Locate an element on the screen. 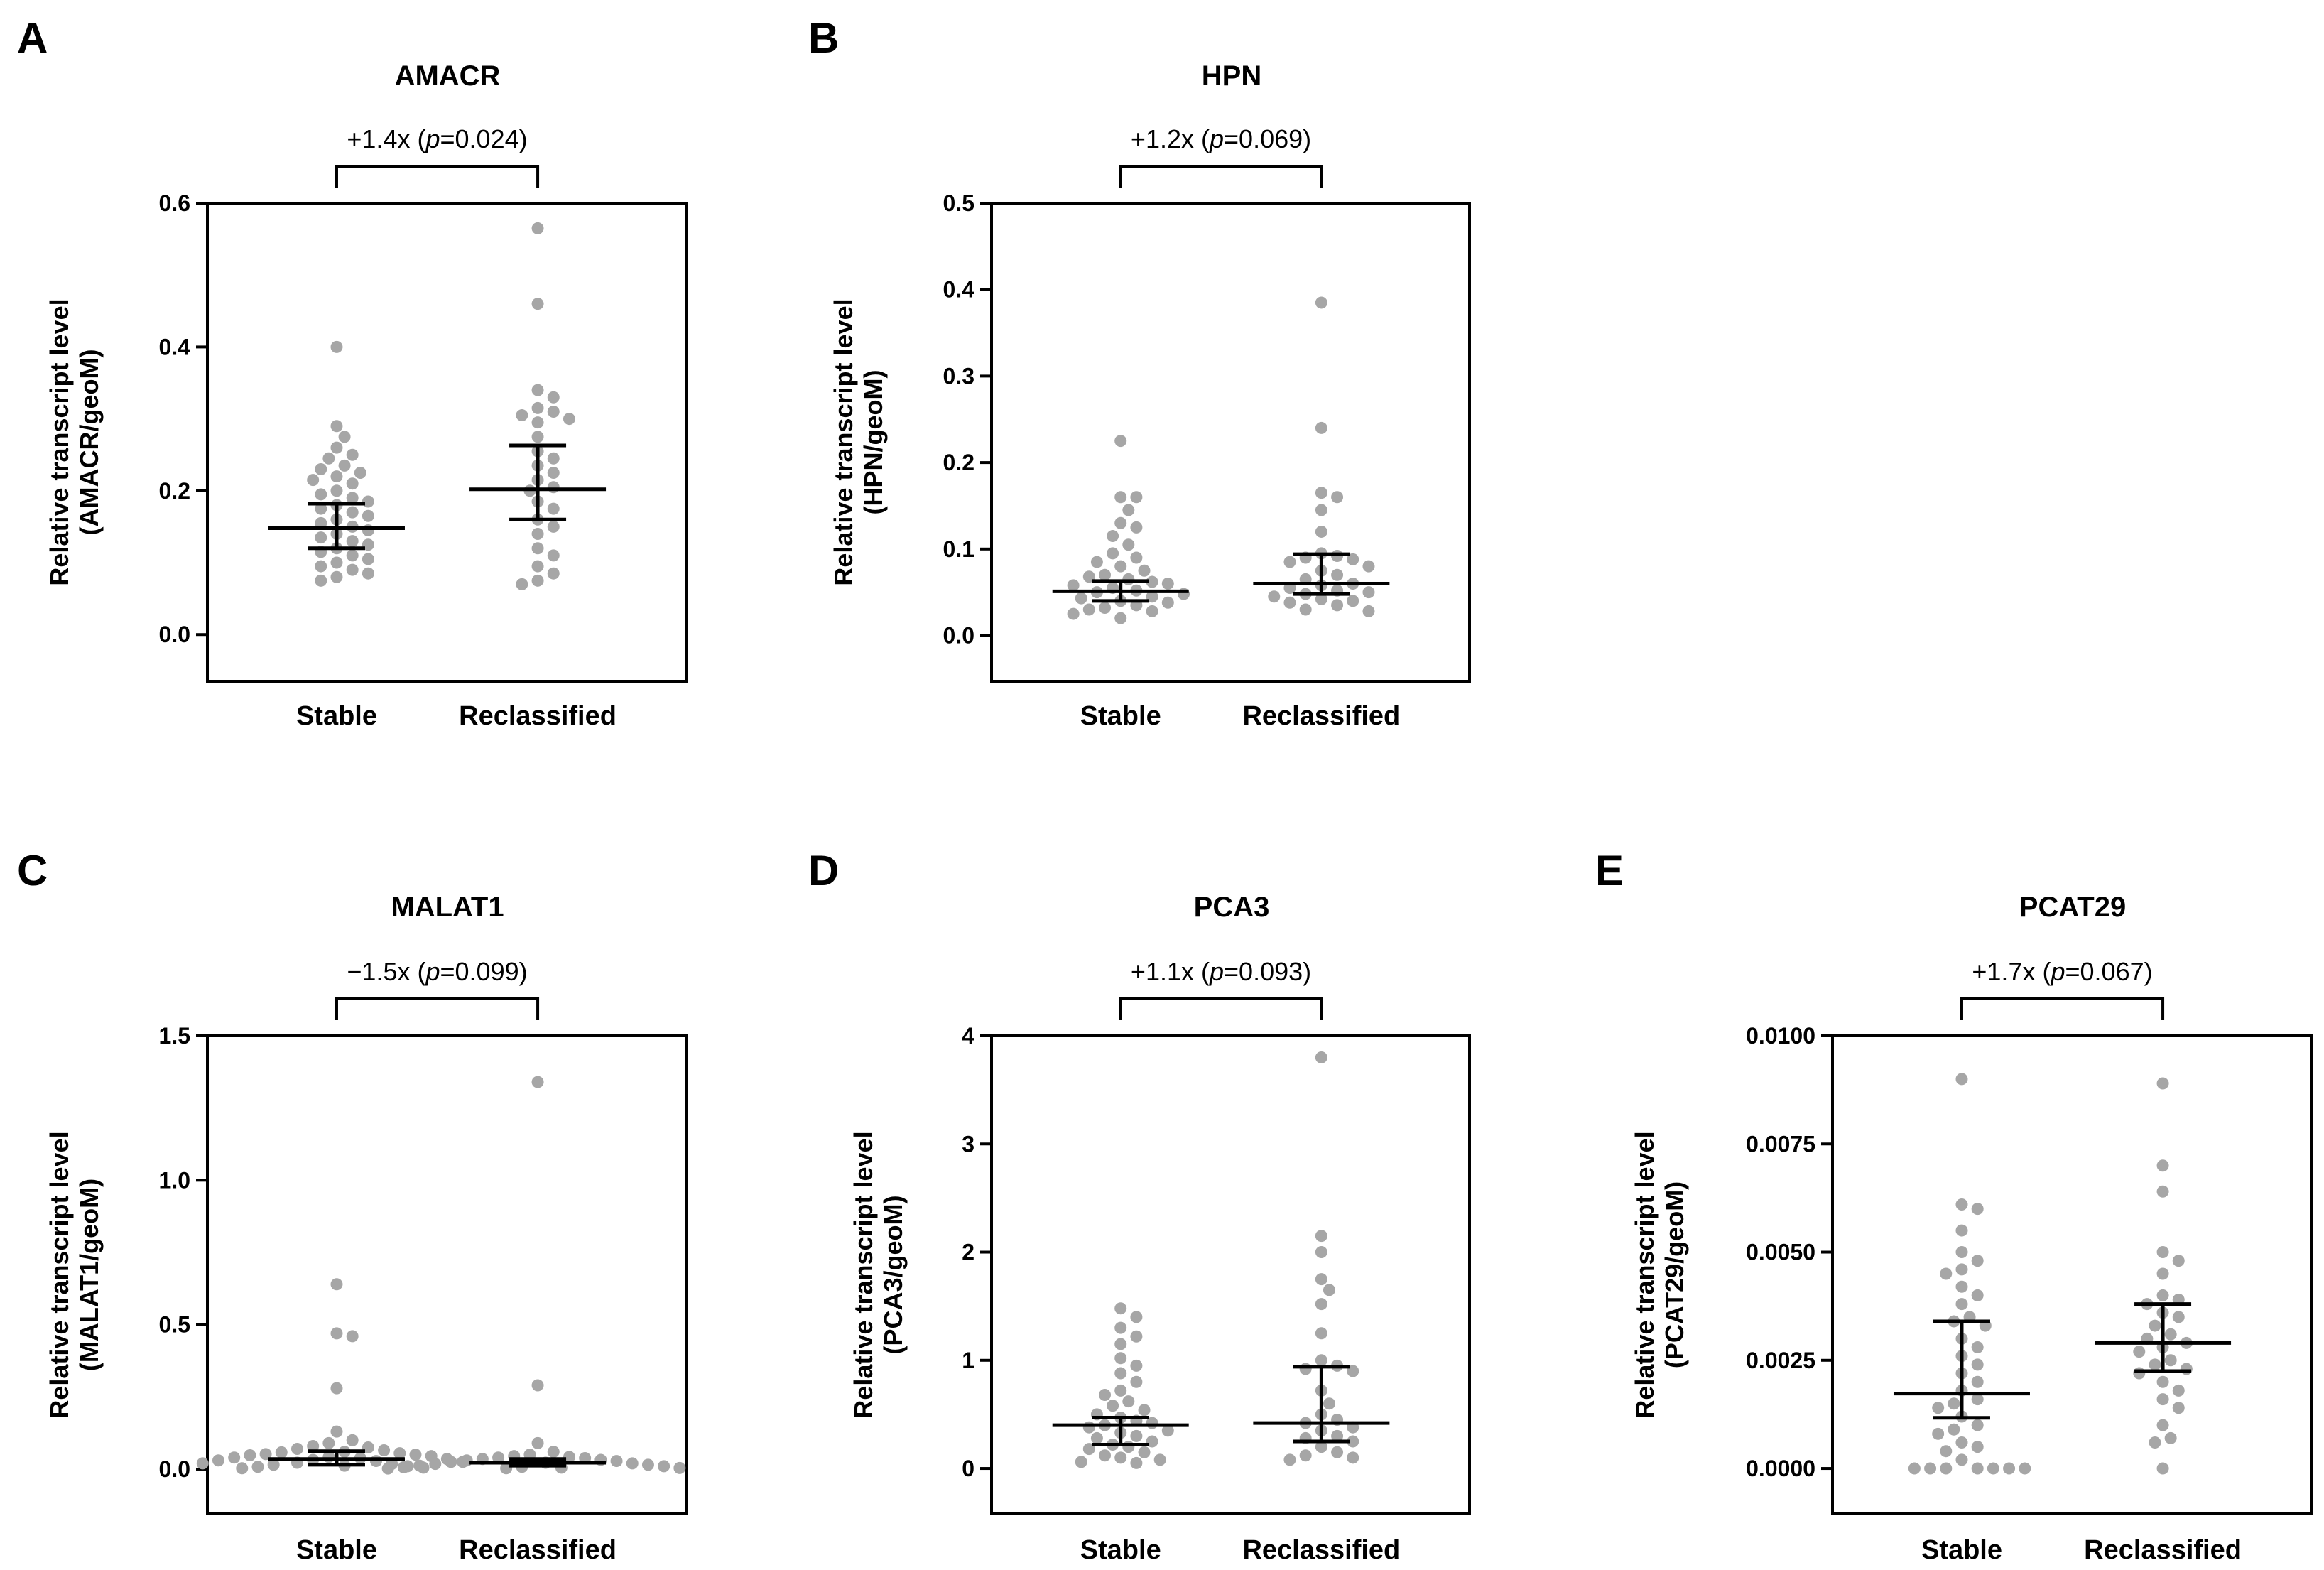 Image resolution: width=2324 pixels, height=1570 pixels. y-axis-label: Relative transcript level(PCA3/geoM) is located at coordinates (878, 1274).